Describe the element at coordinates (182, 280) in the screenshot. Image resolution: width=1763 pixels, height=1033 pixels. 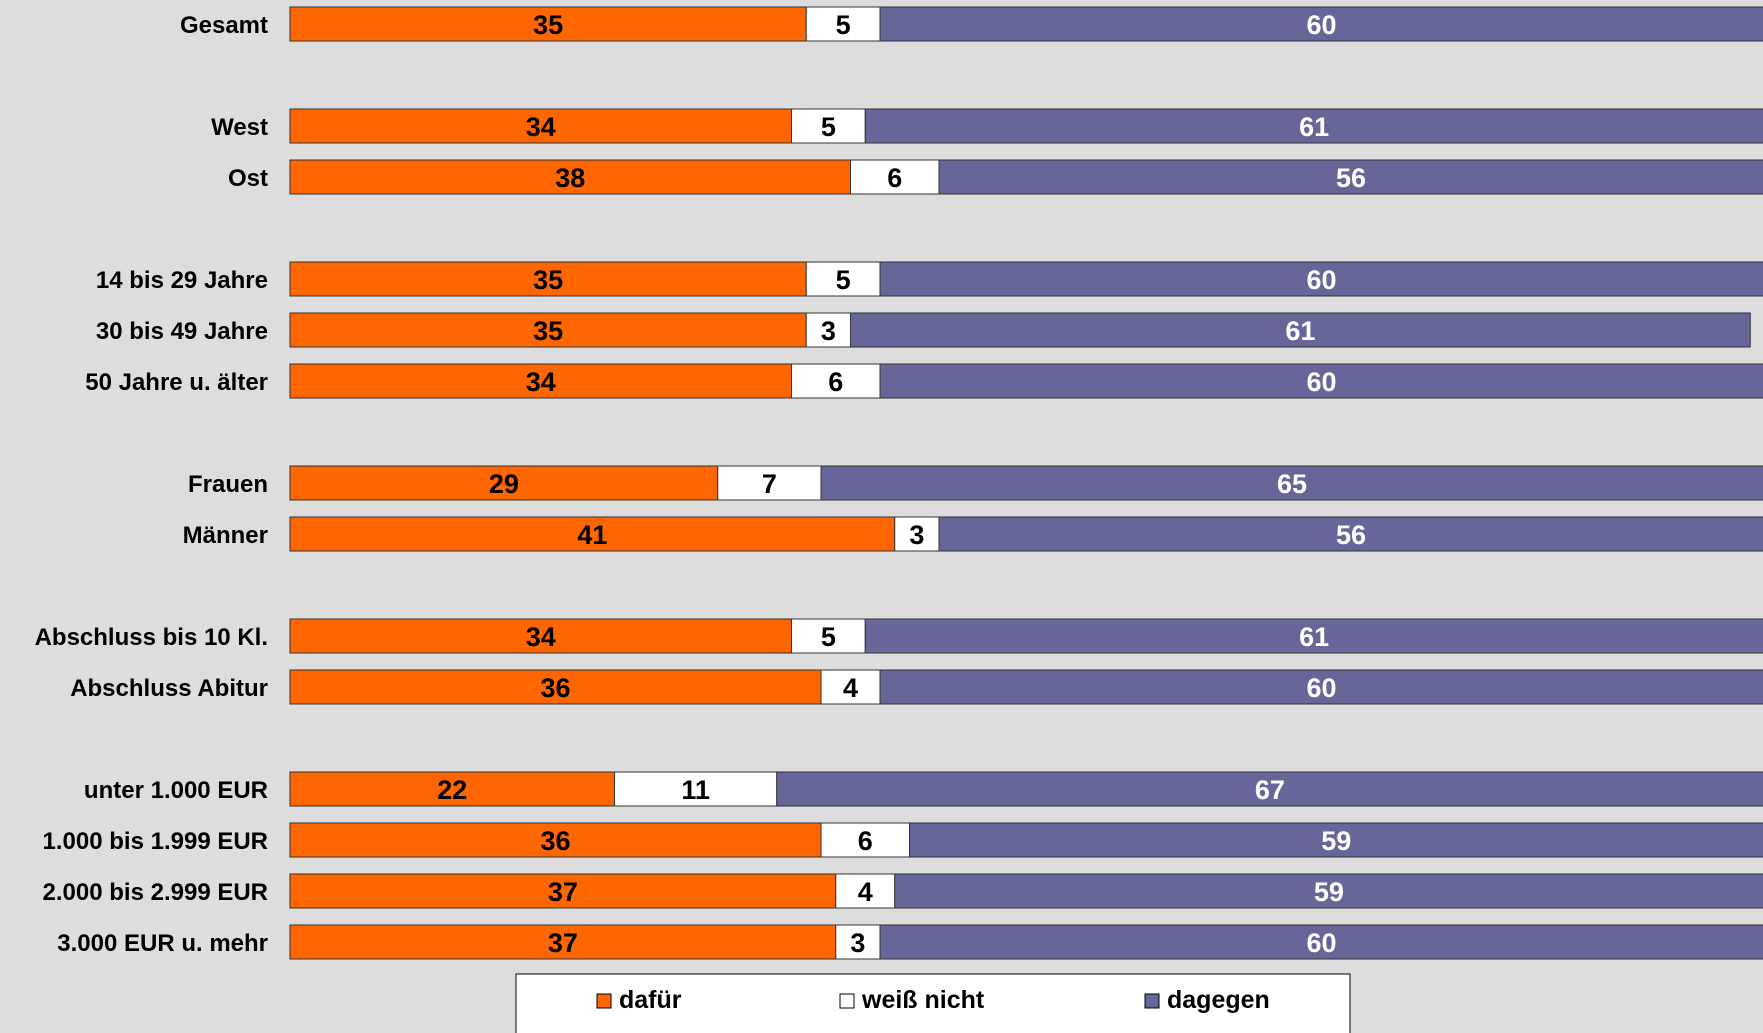
I see `category-label: 14 bis 29 Jahre` at that location.